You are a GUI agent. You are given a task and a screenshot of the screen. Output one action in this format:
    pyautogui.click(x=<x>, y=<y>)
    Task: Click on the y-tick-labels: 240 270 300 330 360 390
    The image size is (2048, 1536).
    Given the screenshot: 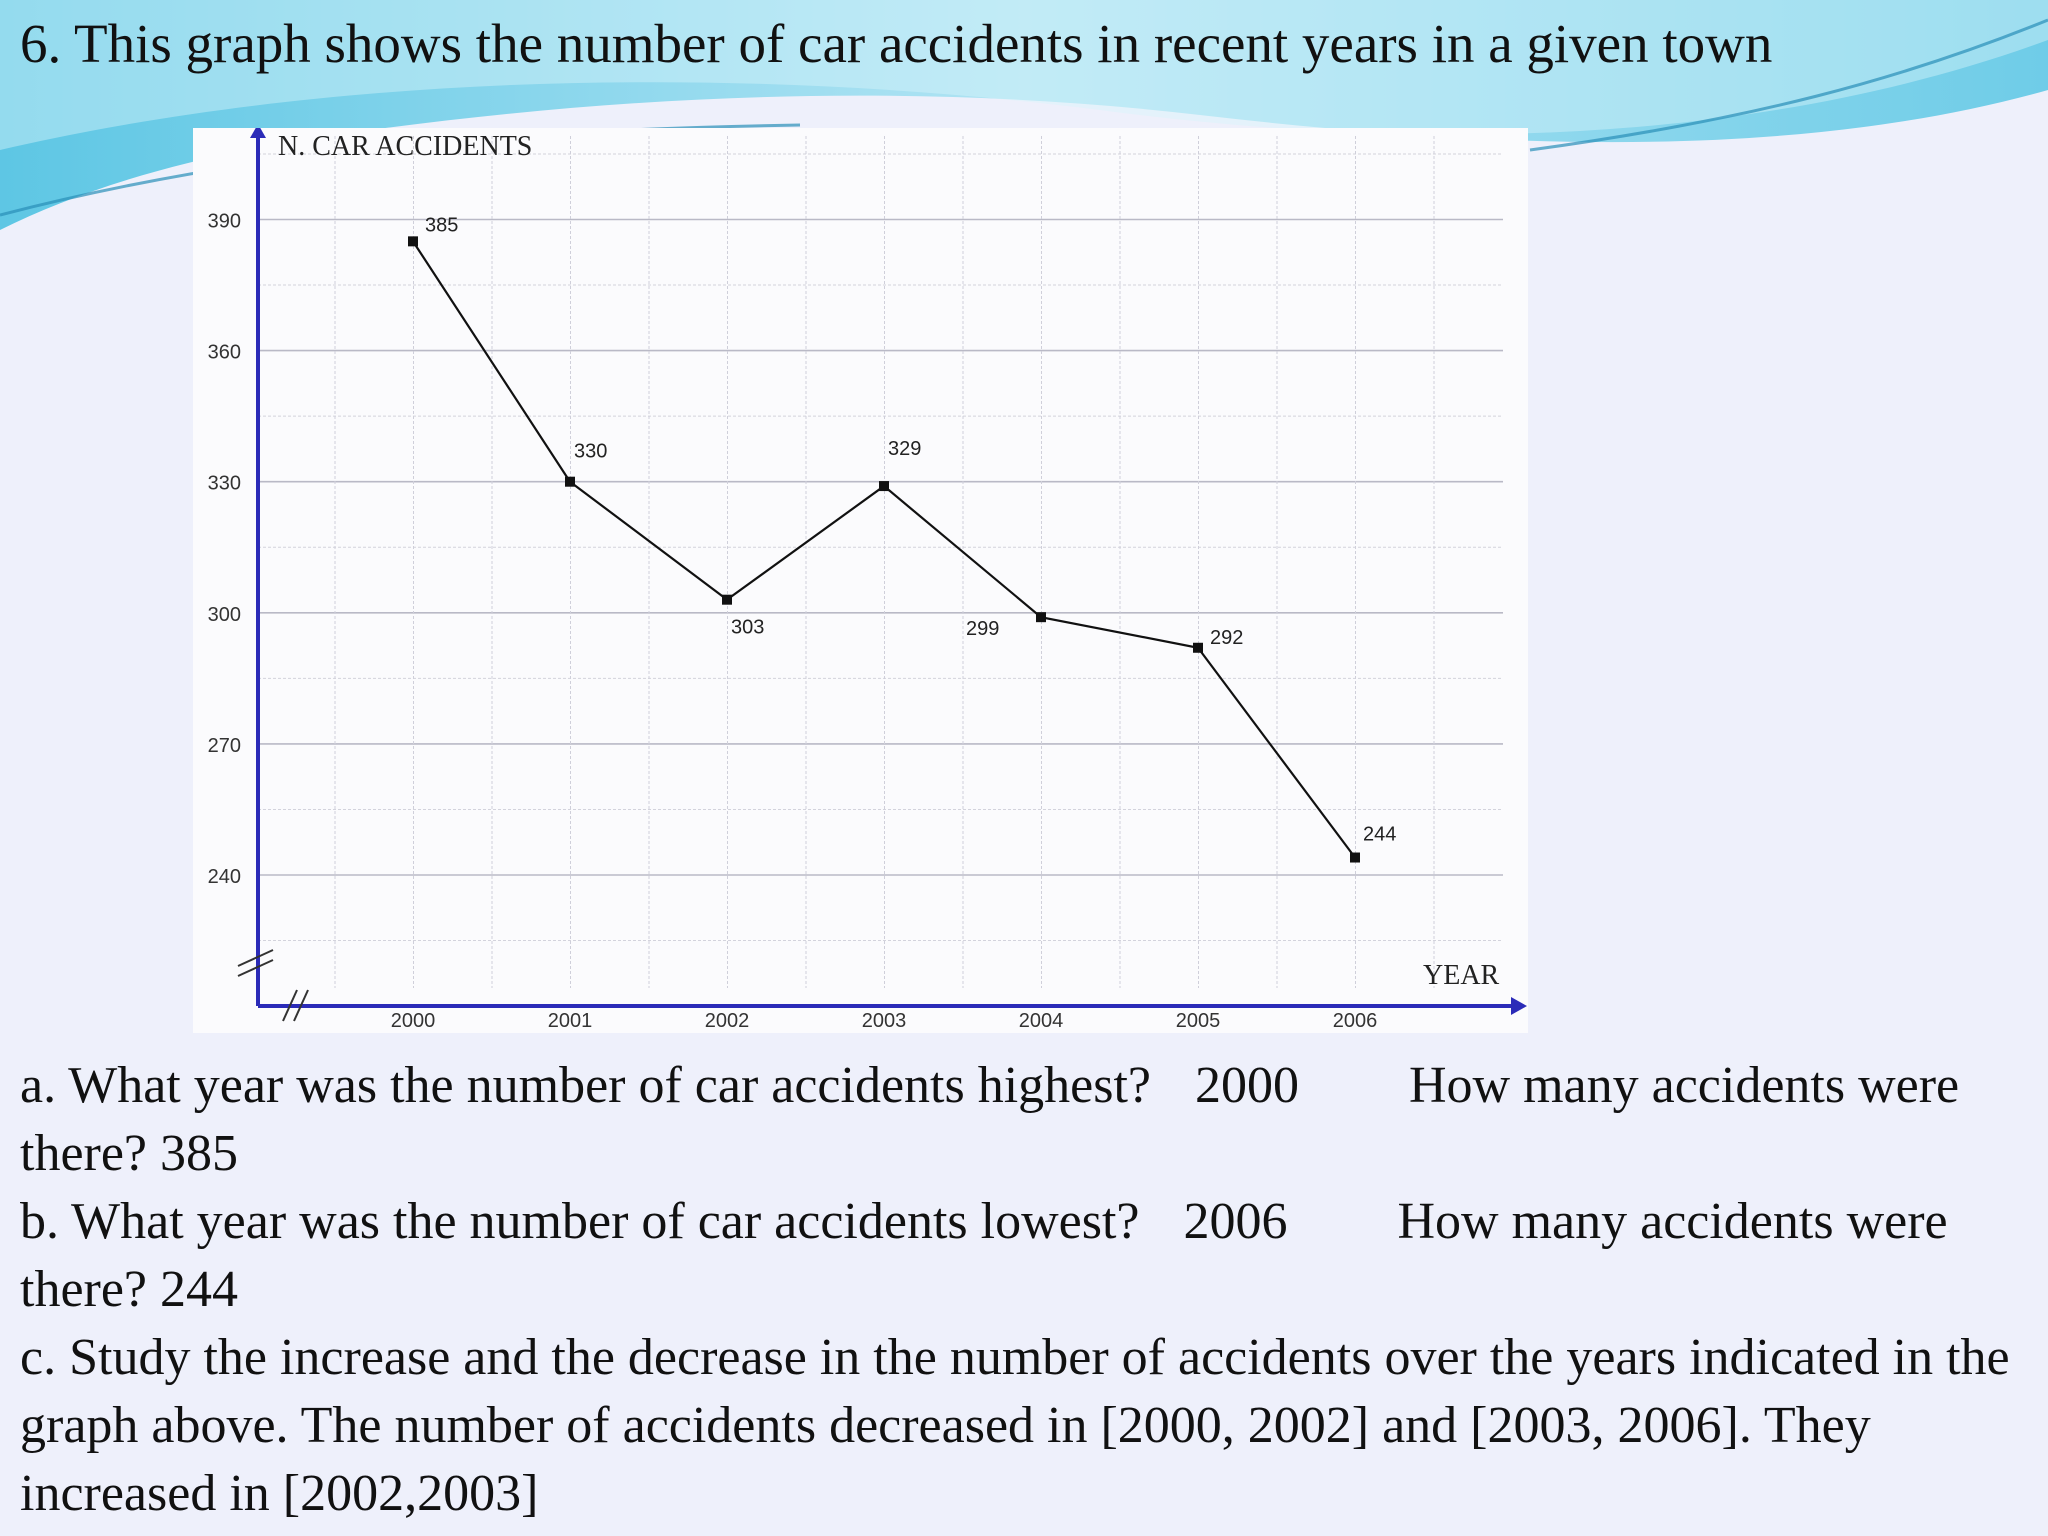 What is the action you would take?
    pyautogui.click(x=224, y=550)
    